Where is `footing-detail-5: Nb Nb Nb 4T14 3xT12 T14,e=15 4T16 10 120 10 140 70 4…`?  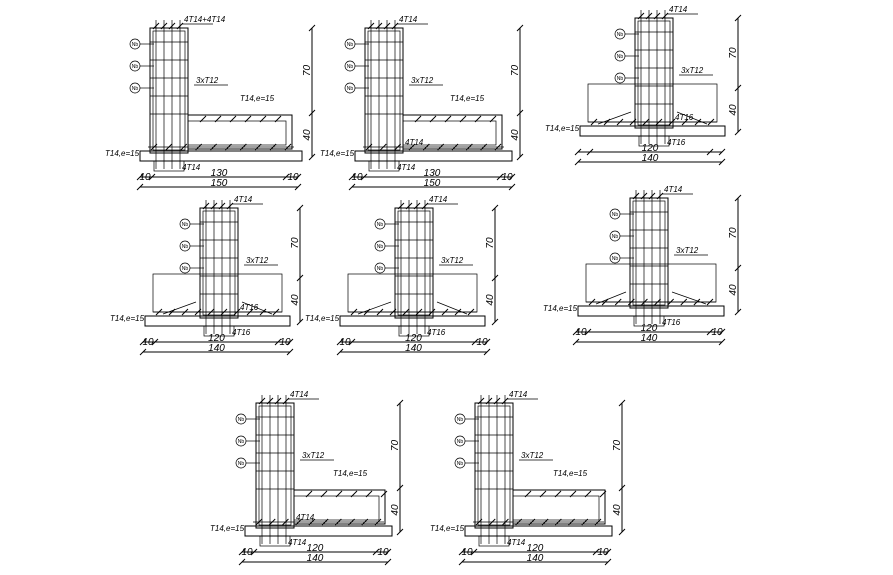
footing-detail-5: Nb Nb Nb 4T14 3xT12 T14,e=15 4T16 10 120 10 140 70 4… is located at coordinates (402, 275).